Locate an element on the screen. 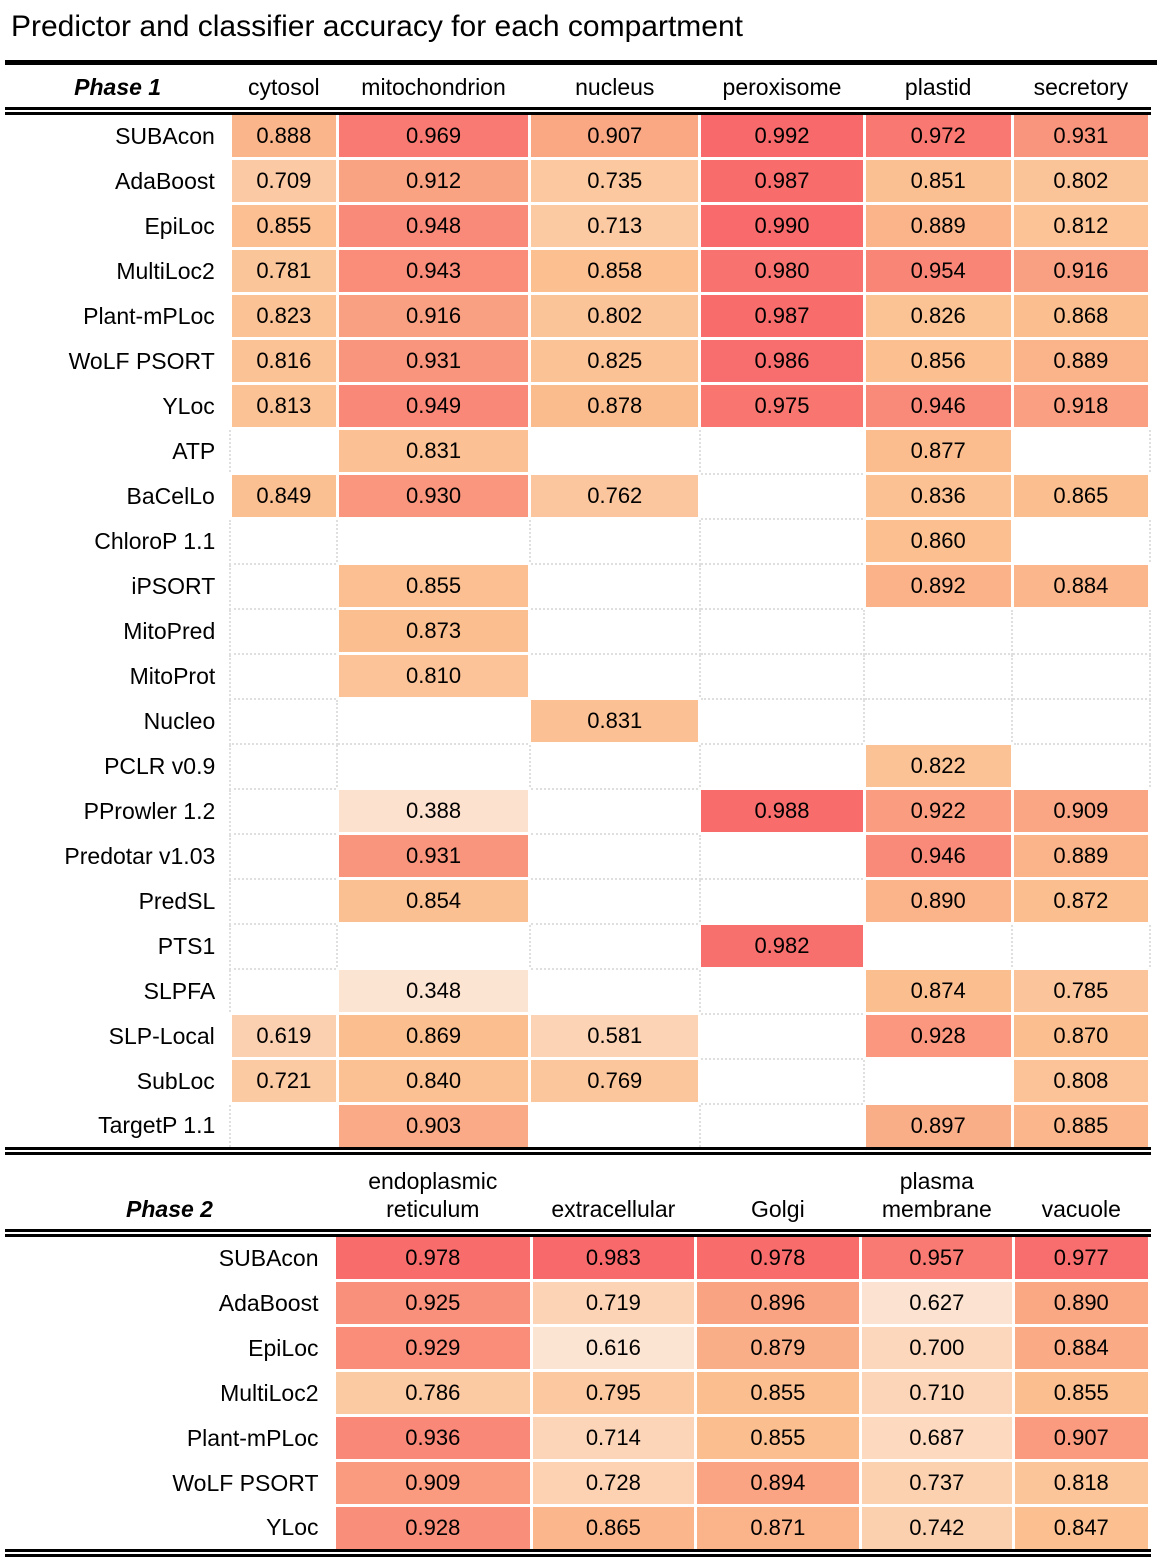  value-cell: 0.802 is located at coordinates (615, 316).